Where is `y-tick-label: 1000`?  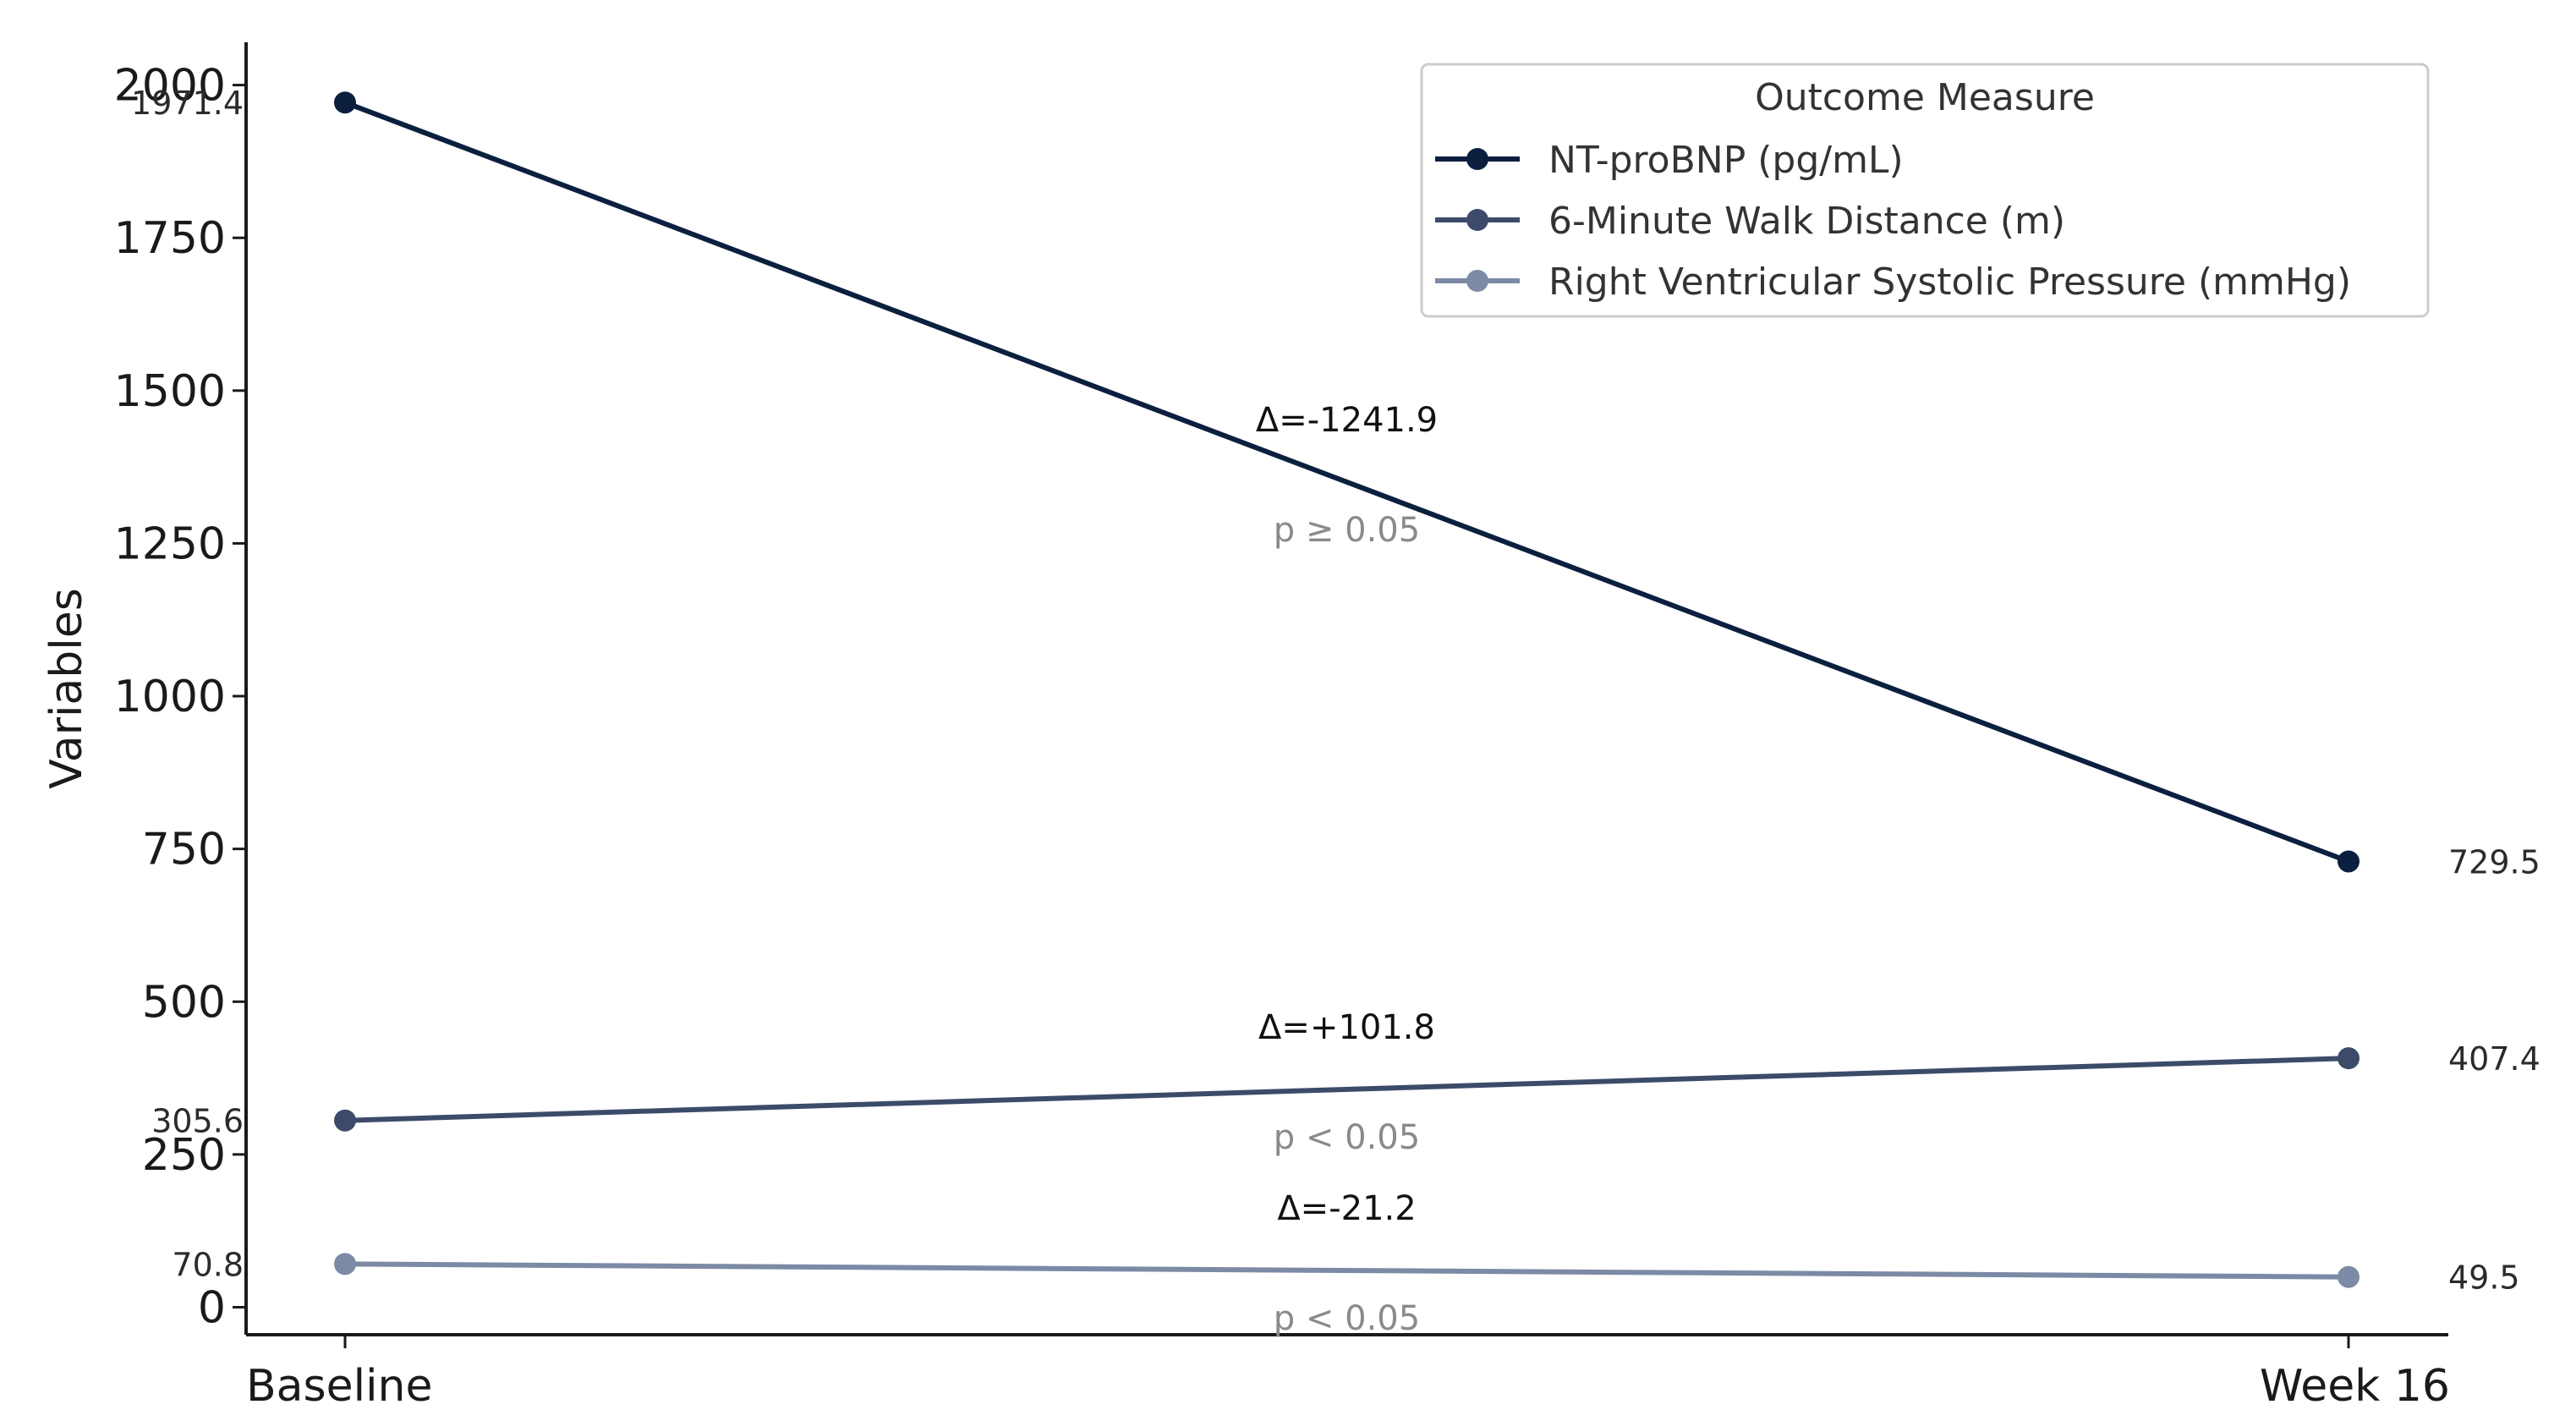 y-tick-label: 1000 is located at coordinates (170, 697).